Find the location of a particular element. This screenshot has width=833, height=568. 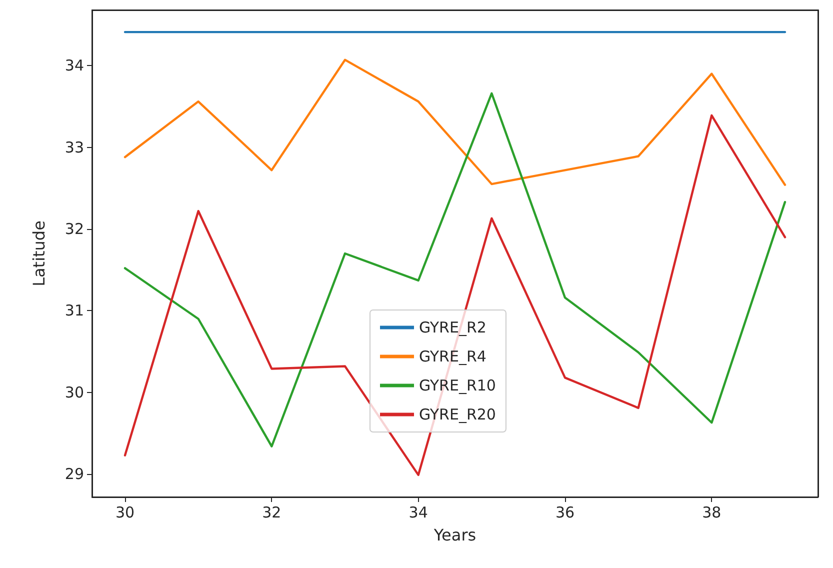

x-tick-label: 32 is located at coordinates (272, 513).